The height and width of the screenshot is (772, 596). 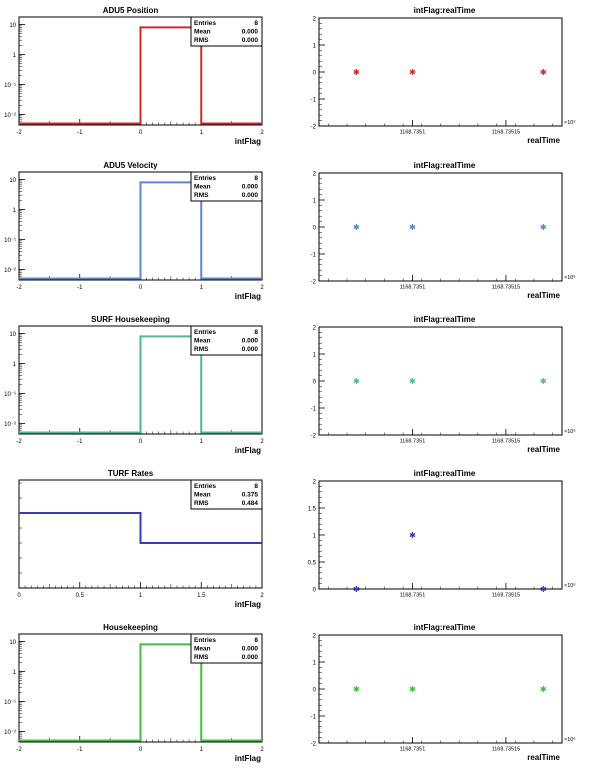 What do you see at coordinates (543, 449) in the screenshot?
I see `x-axis-label: realTime` at bounding box center [543, 449].